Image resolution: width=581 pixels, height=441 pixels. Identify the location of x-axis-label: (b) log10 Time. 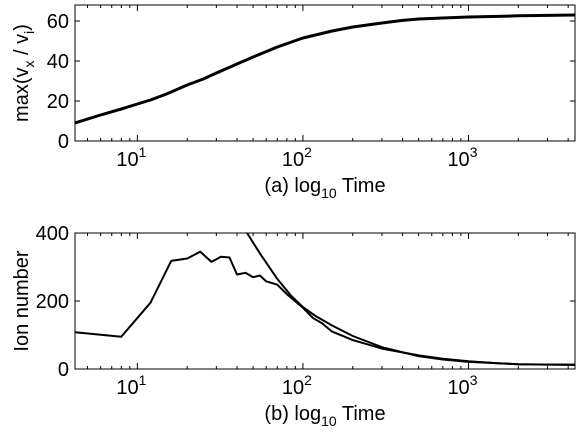
(324, 416).